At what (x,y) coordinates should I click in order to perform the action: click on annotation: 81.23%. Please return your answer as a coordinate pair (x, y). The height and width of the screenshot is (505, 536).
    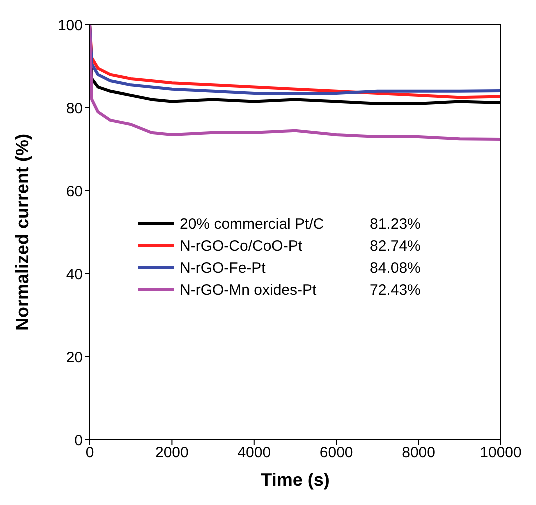
    Looking at the image, I should click on (395, 224).